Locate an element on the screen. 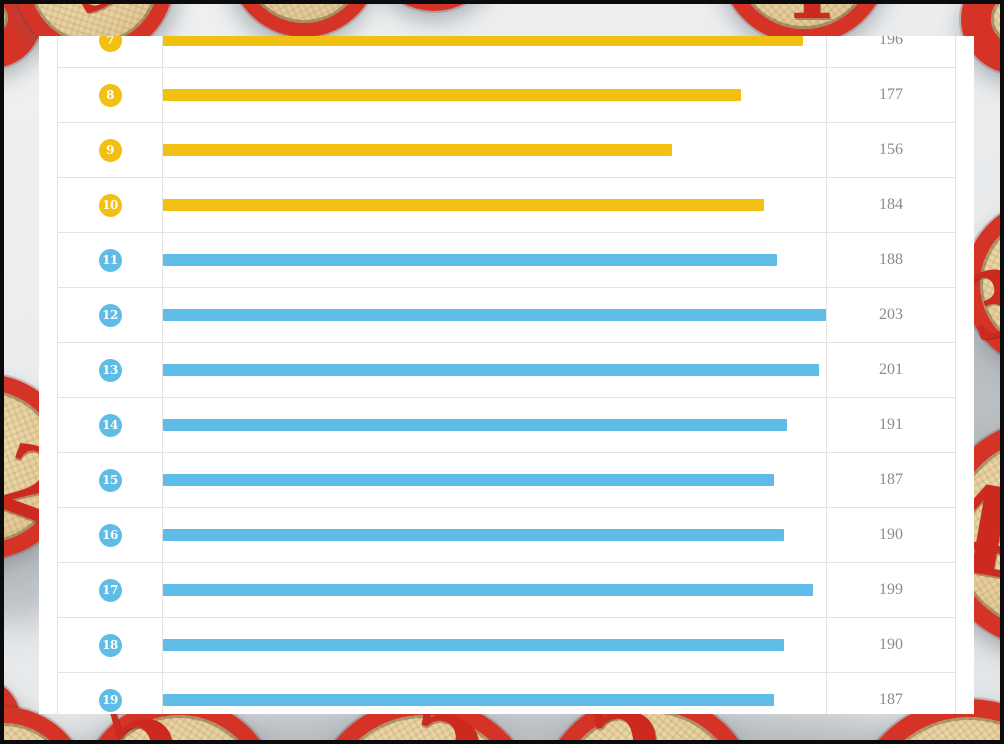 Image resolution: width=1004 pixels, height=744 pixels. value-label: 203 is located at coordinates (891, 314).